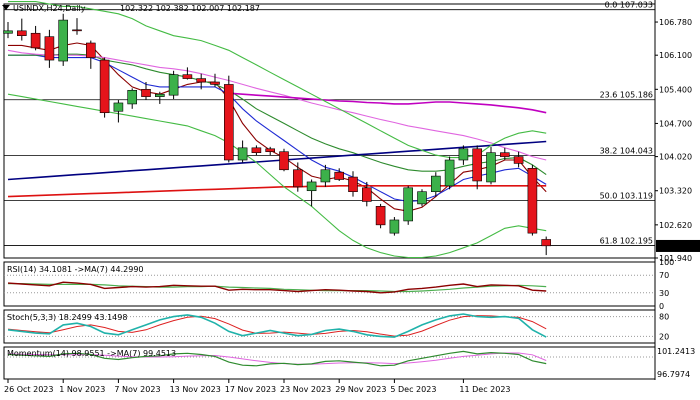  I want to click on stoch-main-line, so click(277, 325).